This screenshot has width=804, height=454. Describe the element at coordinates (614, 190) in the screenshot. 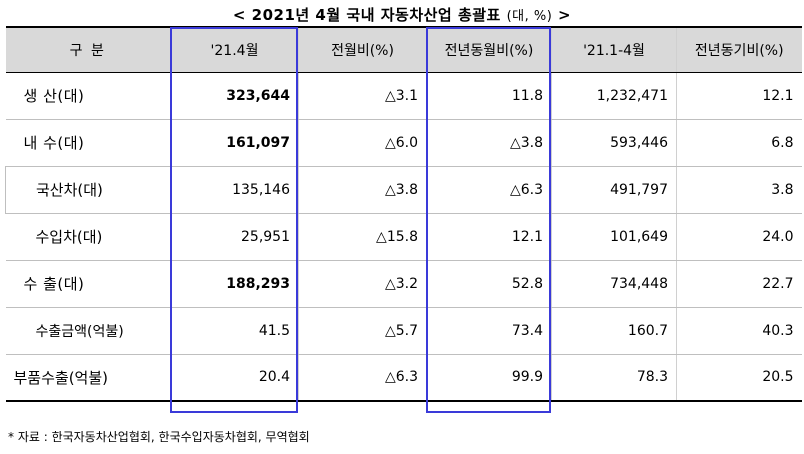

I see `cell: 491,797` at that location.